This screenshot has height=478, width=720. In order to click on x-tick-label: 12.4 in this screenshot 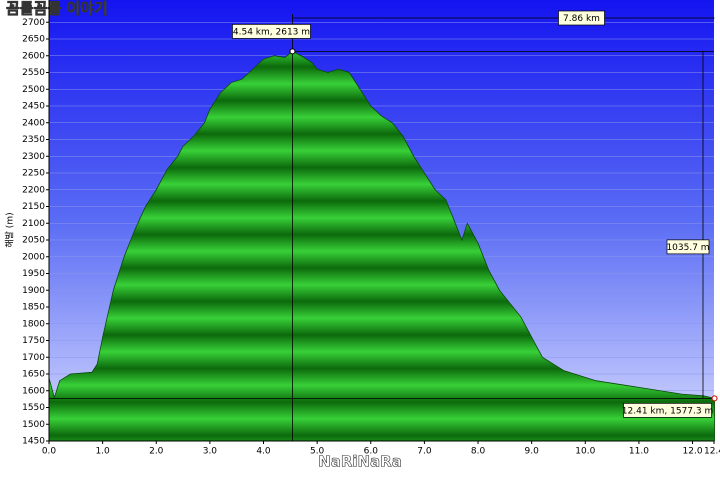, I will do `click(712, 452)`.